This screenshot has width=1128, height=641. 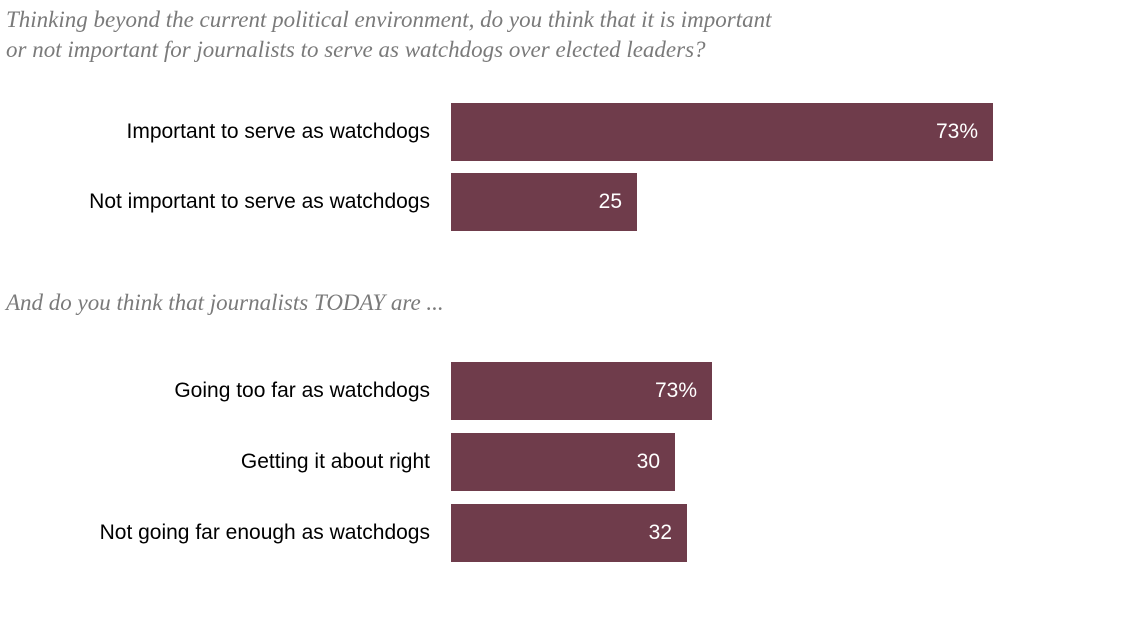 I want to click on bar-row-not-far-enough: Not going far enough as watchdogs 32, so click(x=564, y=533).